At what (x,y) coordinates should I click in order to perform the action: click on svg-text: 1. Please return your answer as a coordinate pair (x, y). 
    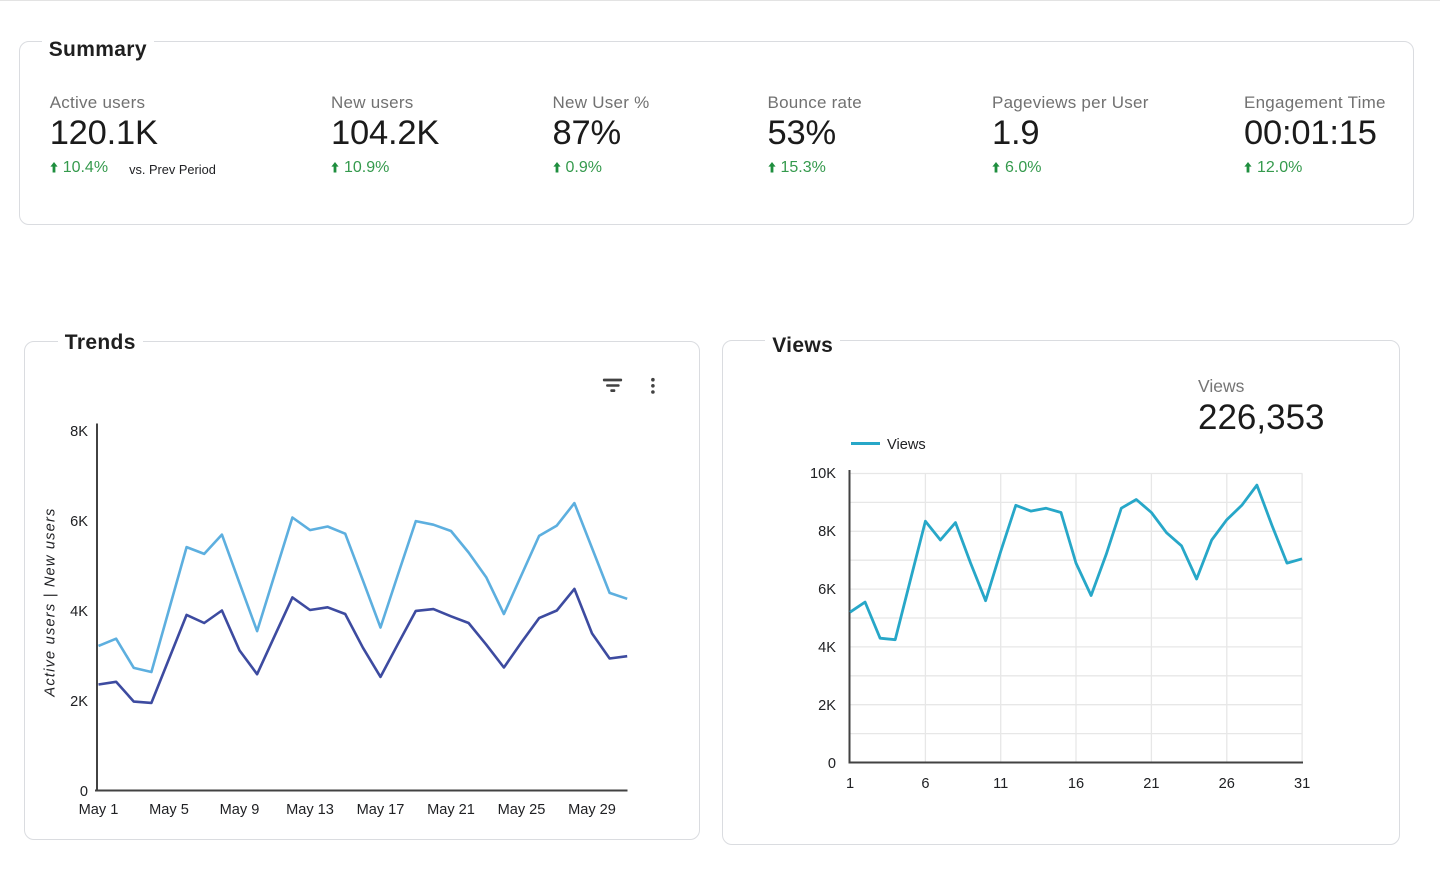
    Looking at the image, I should click on (850, 784).